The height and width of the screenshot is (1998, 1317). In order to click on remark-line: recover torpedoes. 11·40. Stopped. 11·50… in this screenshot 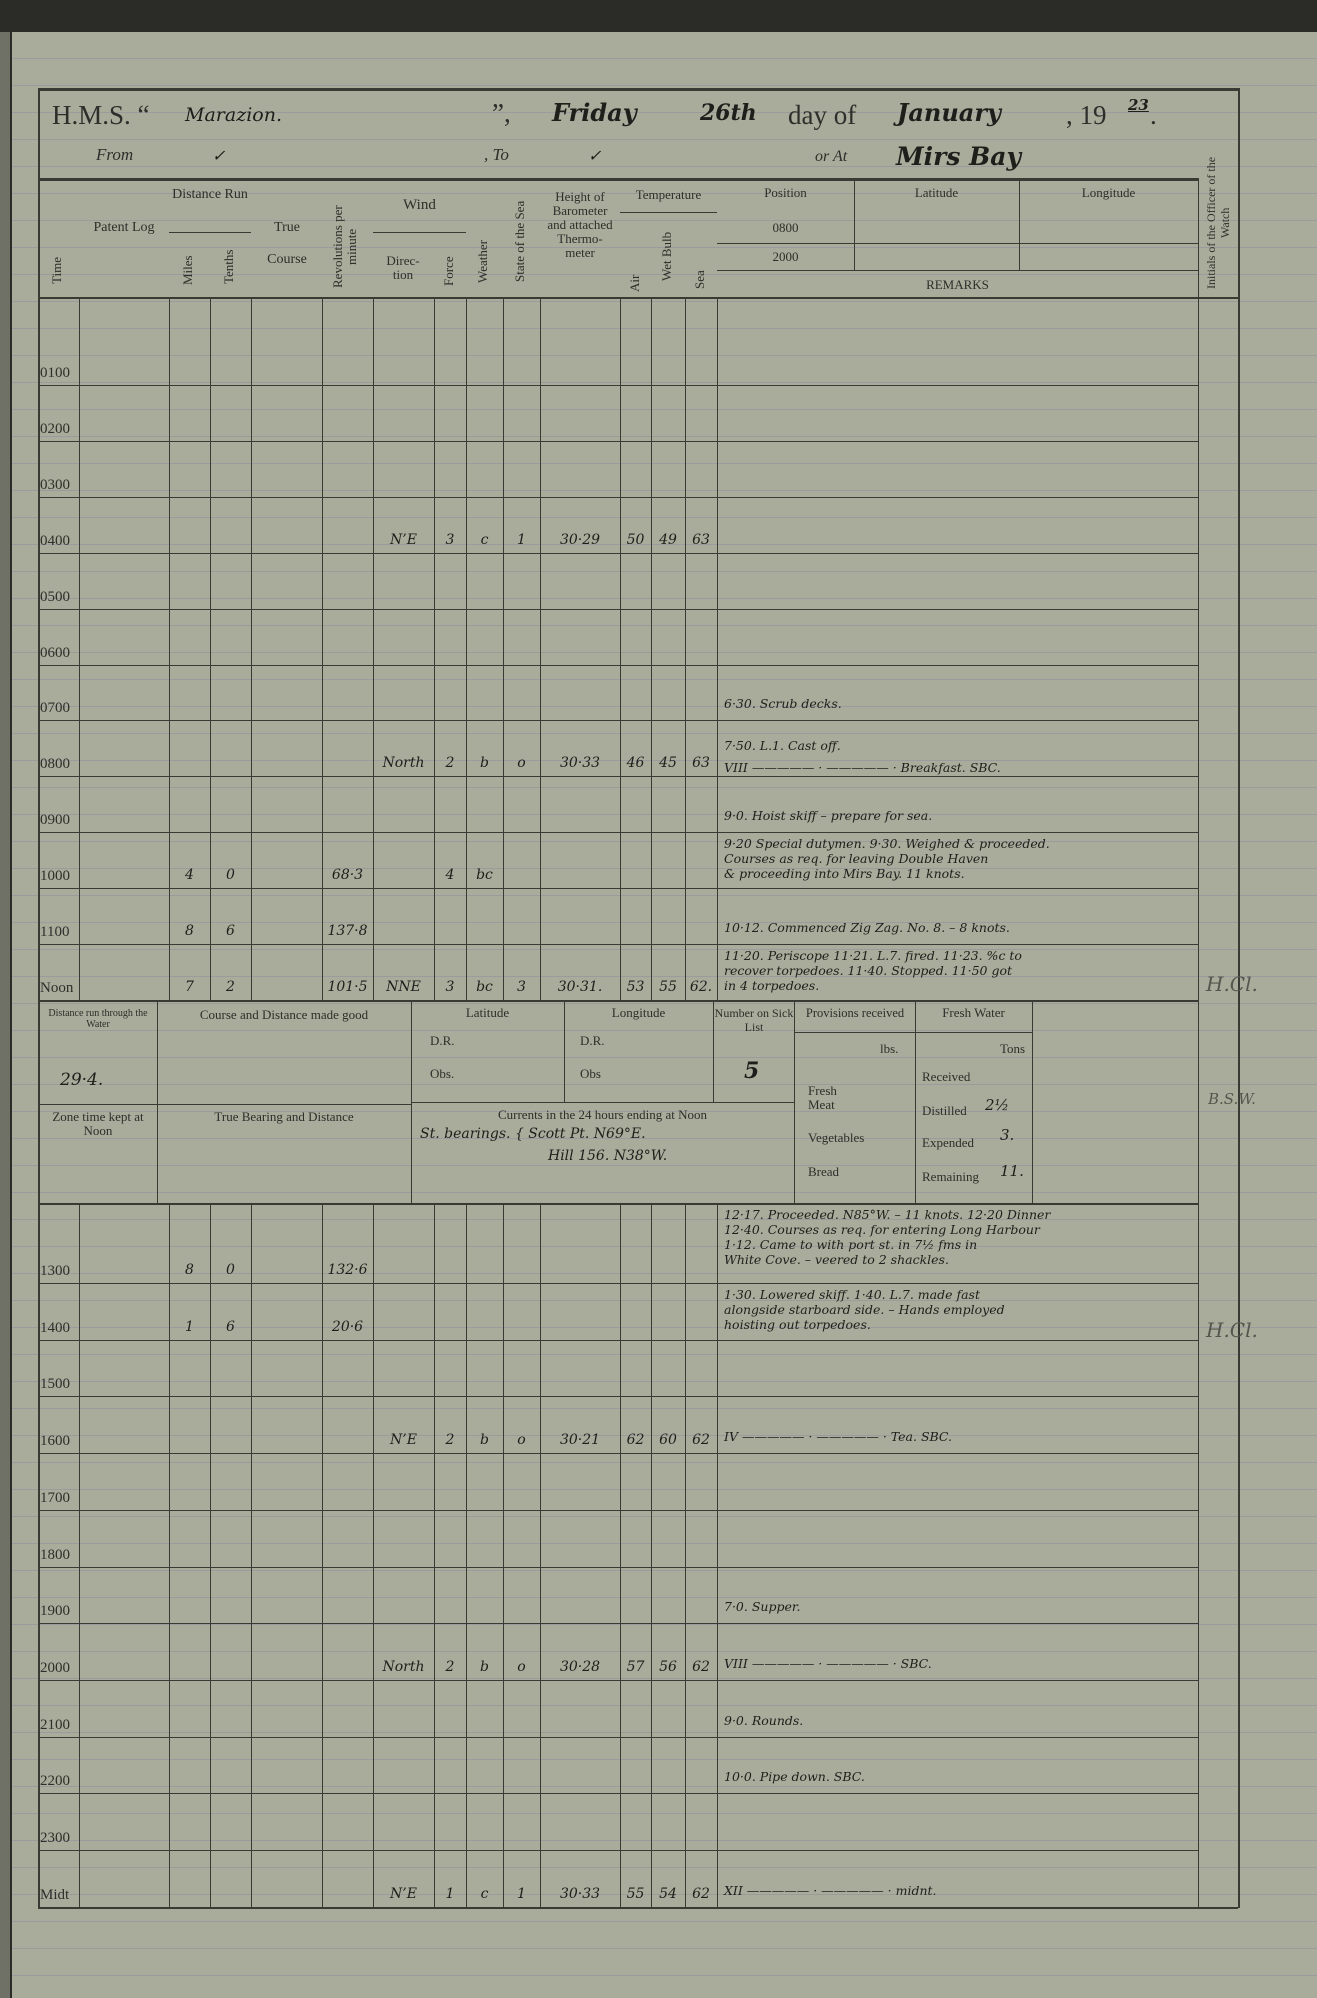, I will do `click(868, 970)`.